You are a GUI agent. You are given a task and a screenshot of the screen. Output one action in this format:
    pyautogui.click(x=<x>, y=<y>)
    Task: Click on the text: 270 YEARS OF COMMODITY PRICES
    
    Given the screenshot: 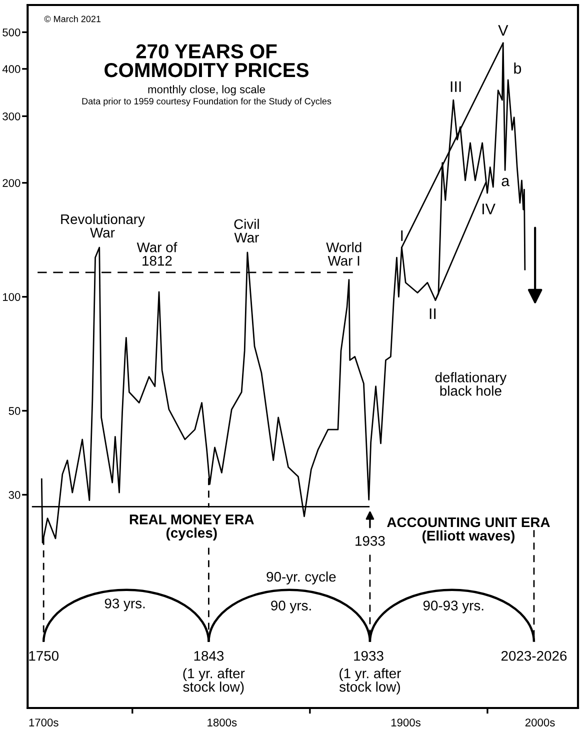 What is the action you would take?
    pyautogui.click(x=206, y=61)
    